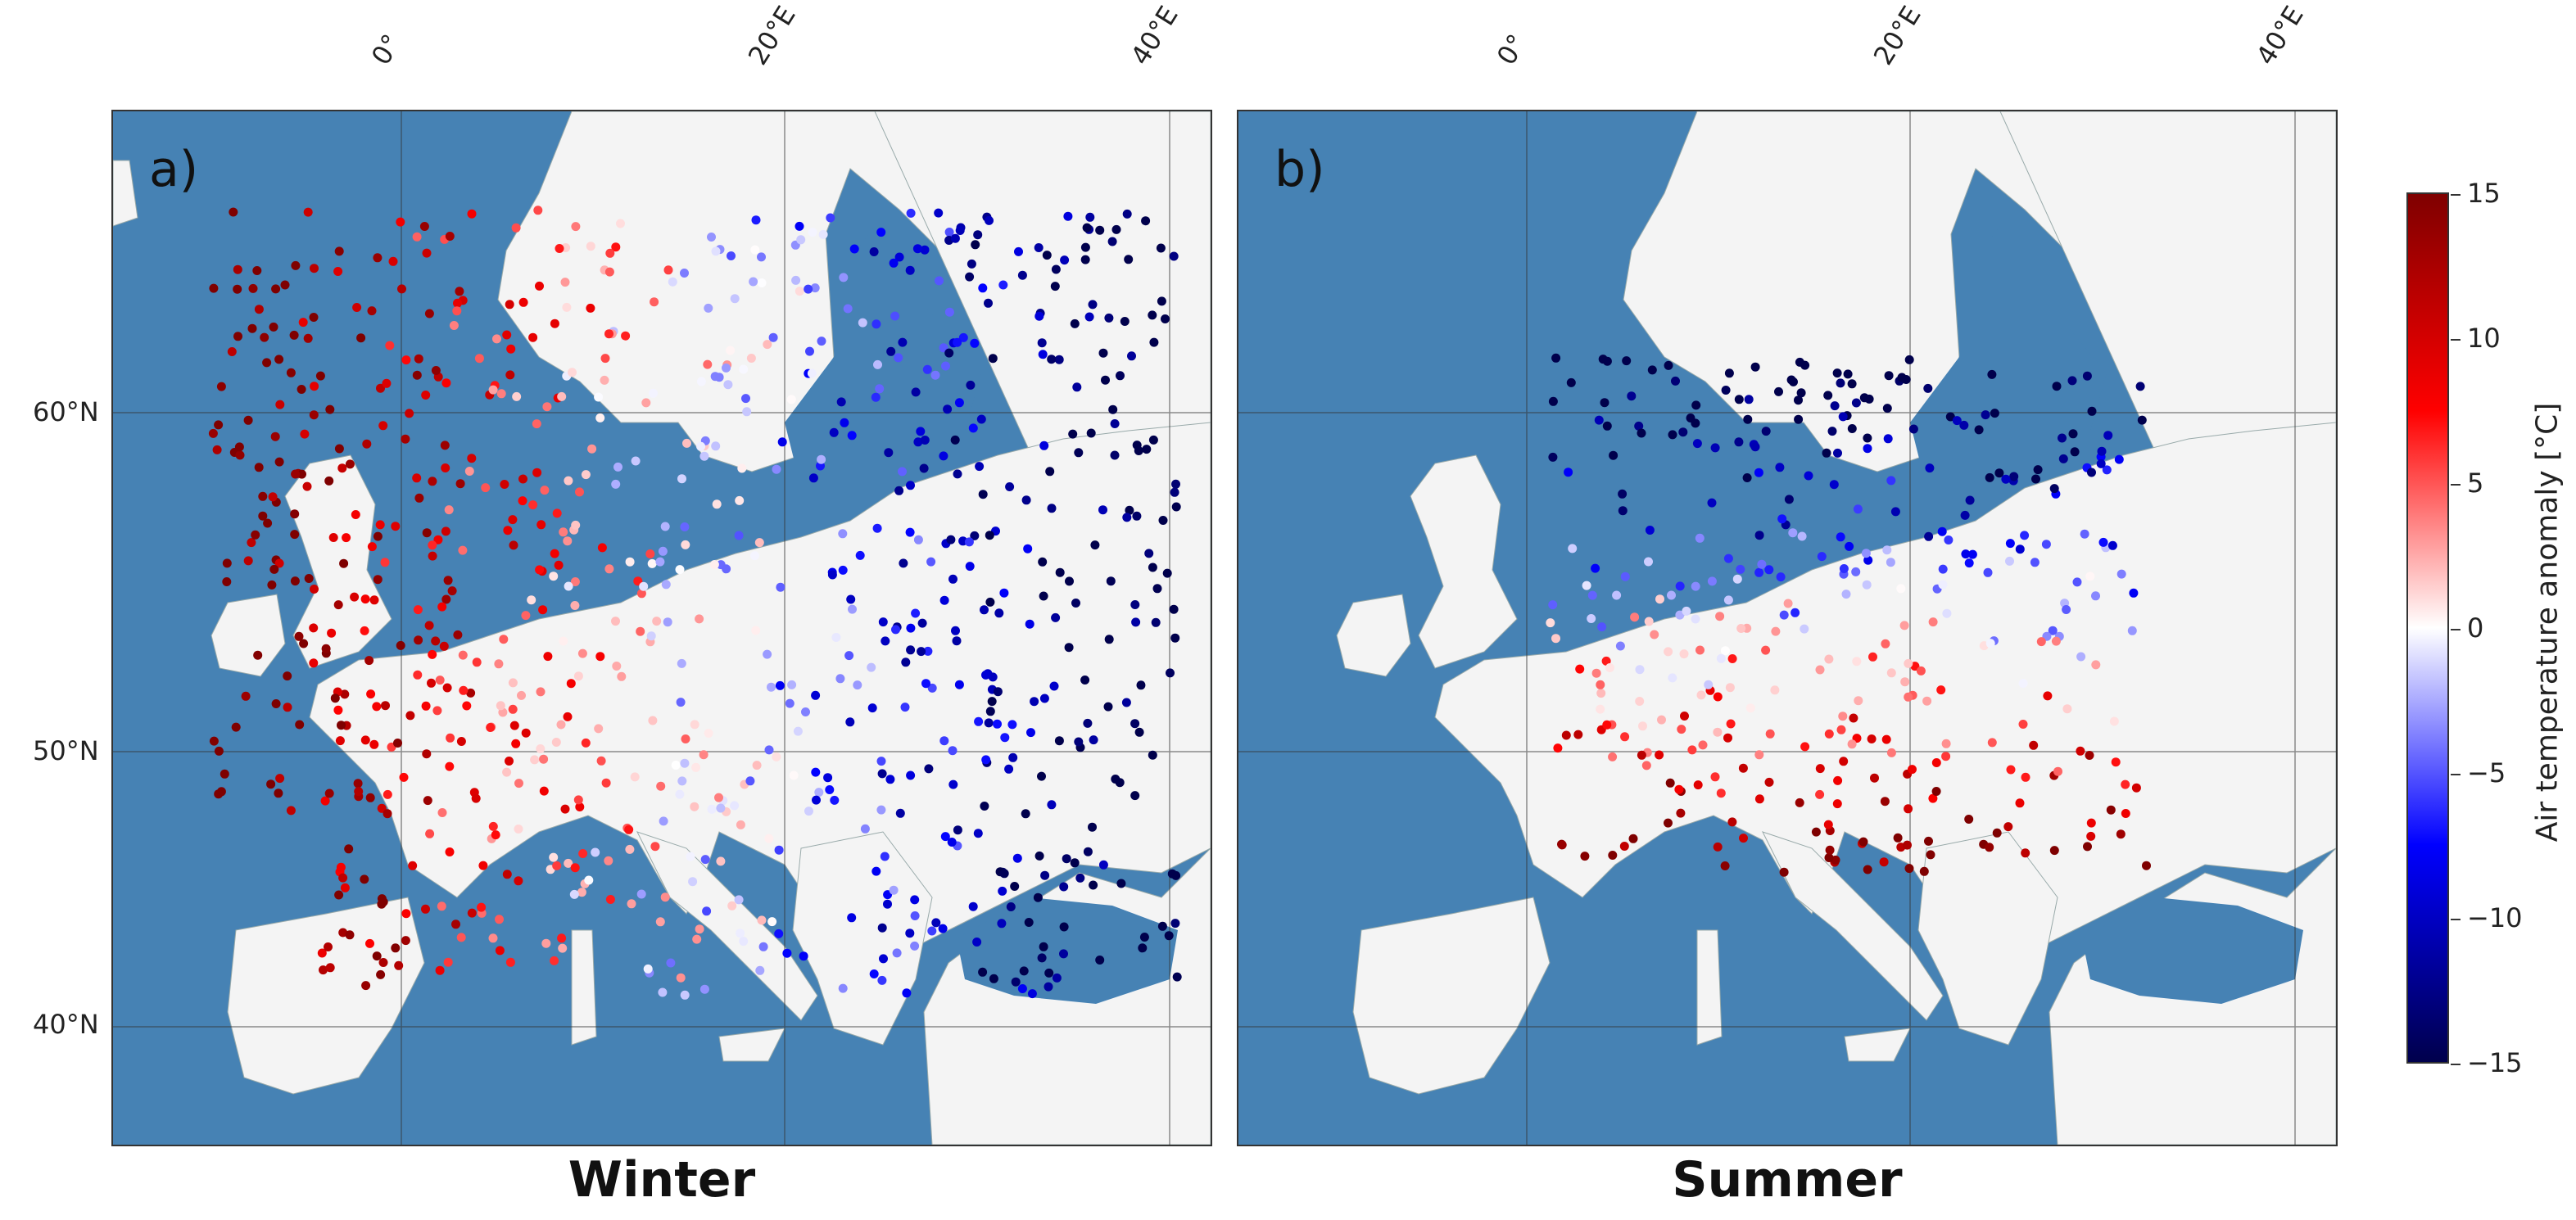  I want to click on season-title: Winter, so click(662, 1180).